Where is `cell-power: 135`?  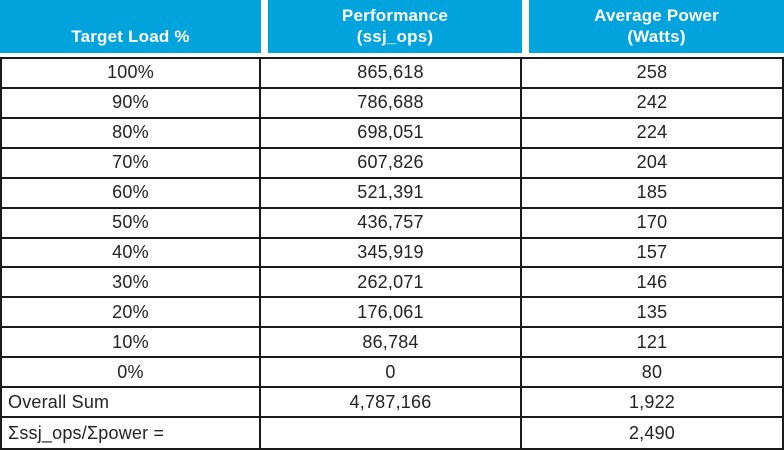
cell-power: 135 is located at coordinates (652, 313).